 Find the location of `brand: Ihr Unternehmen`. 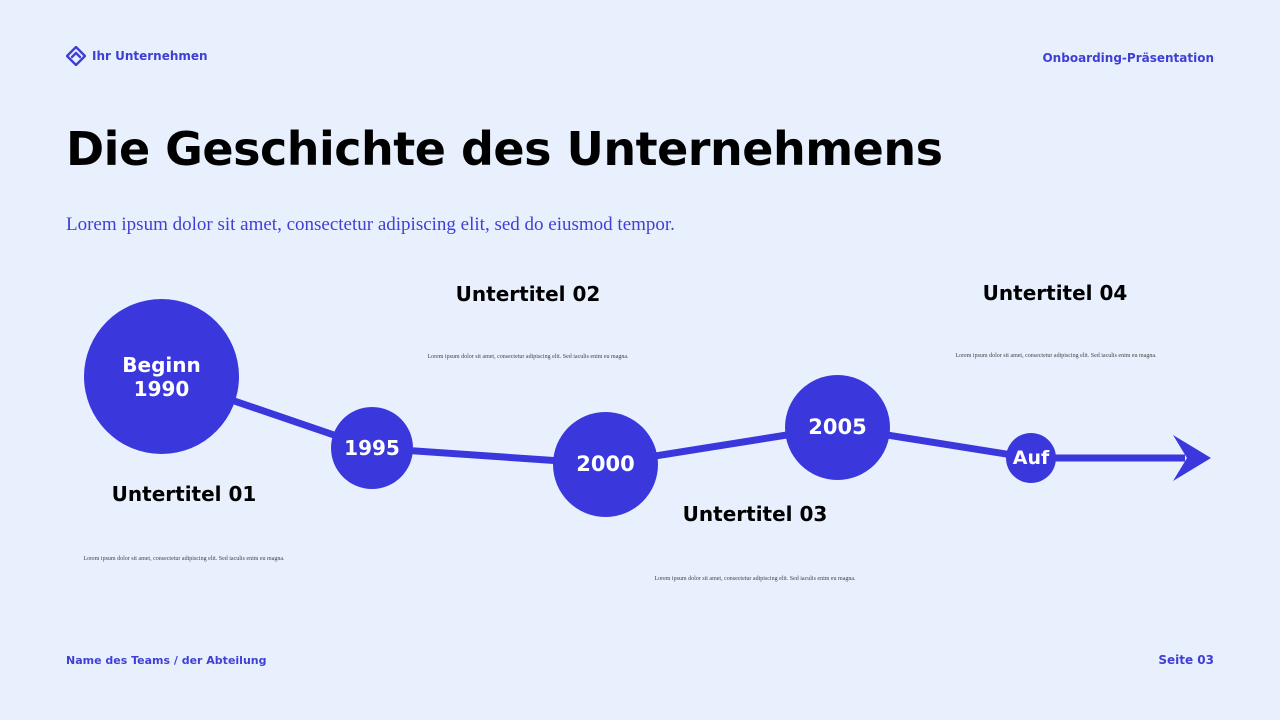

brand: Ihr Unternehmen is located at coordinates (137, 56).